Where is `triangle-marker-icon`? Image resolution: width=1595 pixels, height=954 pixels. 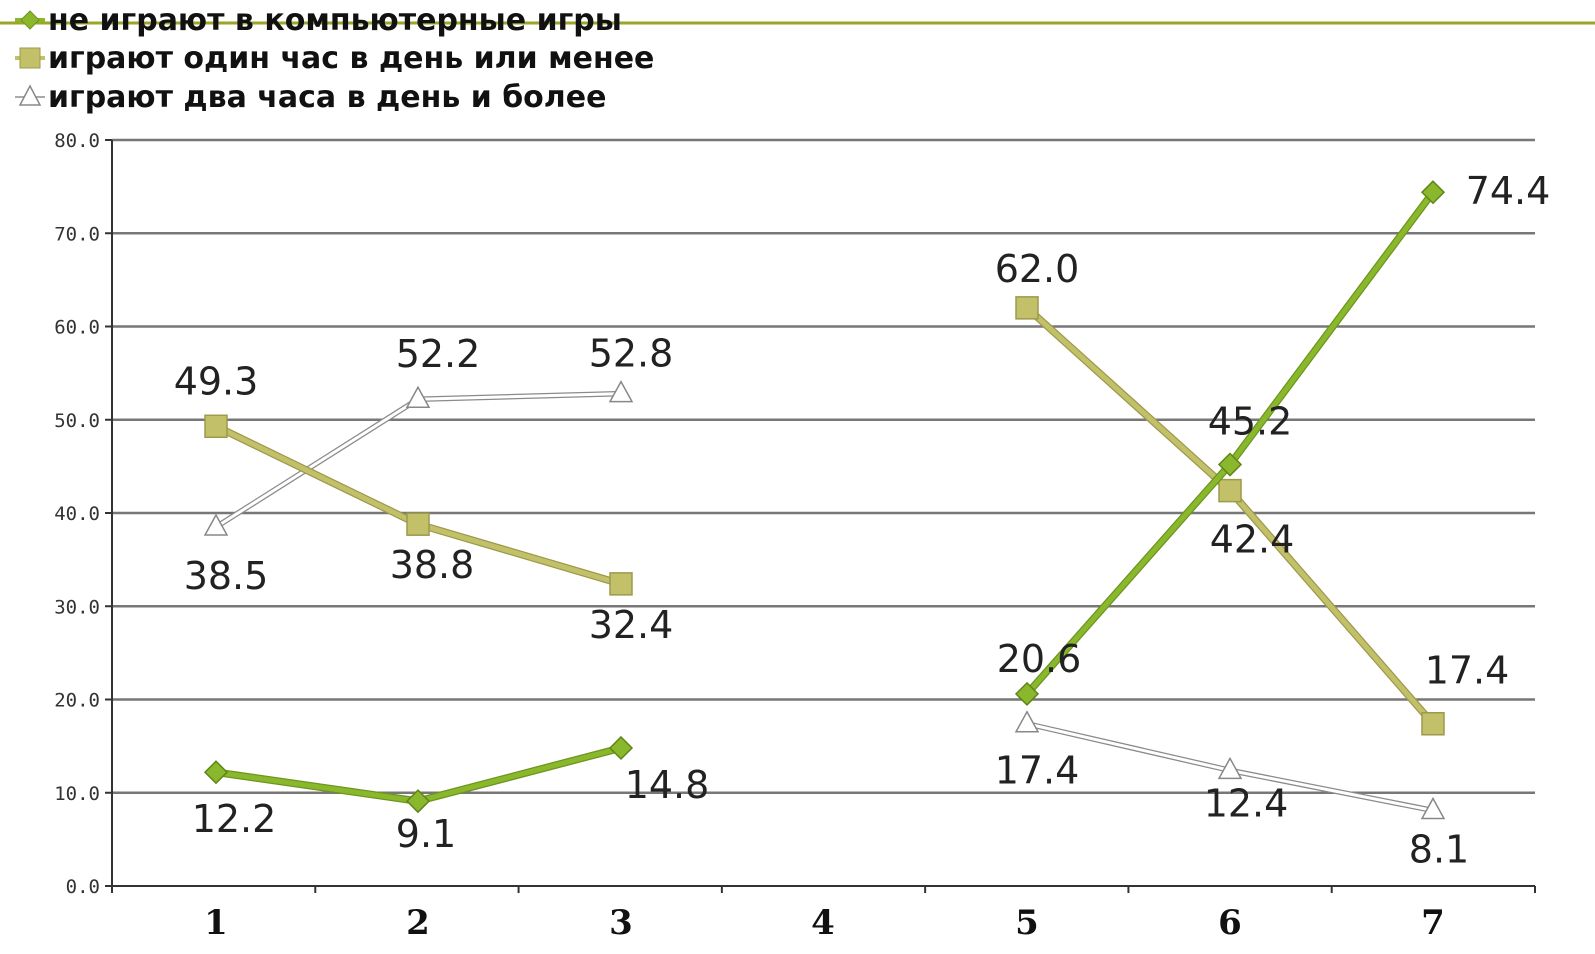 triangle-marker-icon is located at coordinates (30, 95).